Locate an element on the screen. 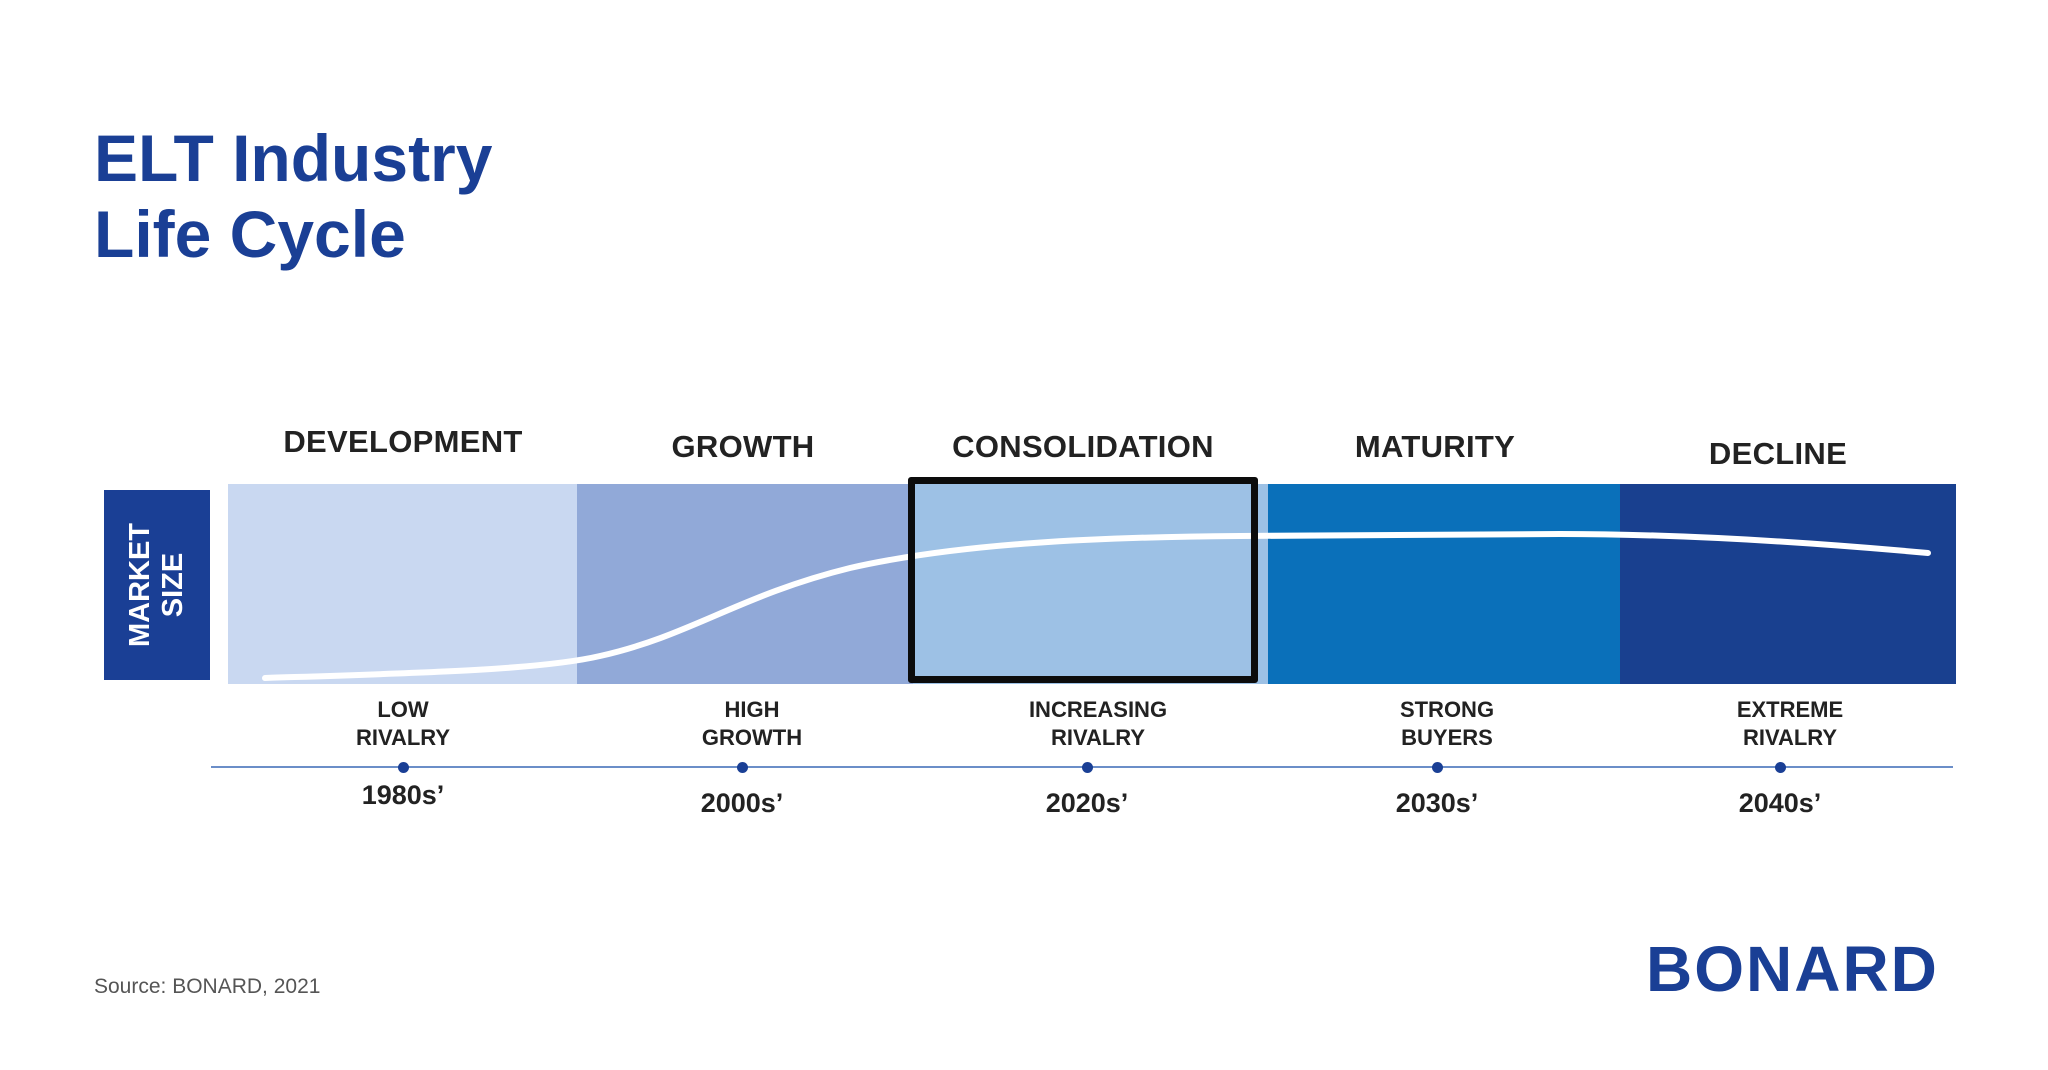  timeline-dot-2040s is located at coordinates (1780, 767).